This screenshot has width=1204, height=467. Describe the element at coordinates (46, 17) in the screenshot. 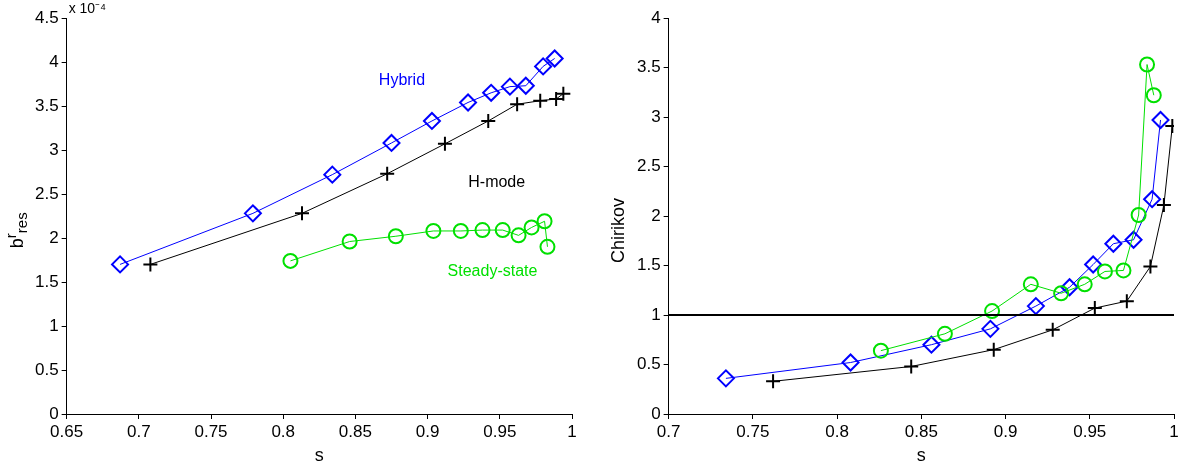

I see `y-tick-label: 4.5` at that location.